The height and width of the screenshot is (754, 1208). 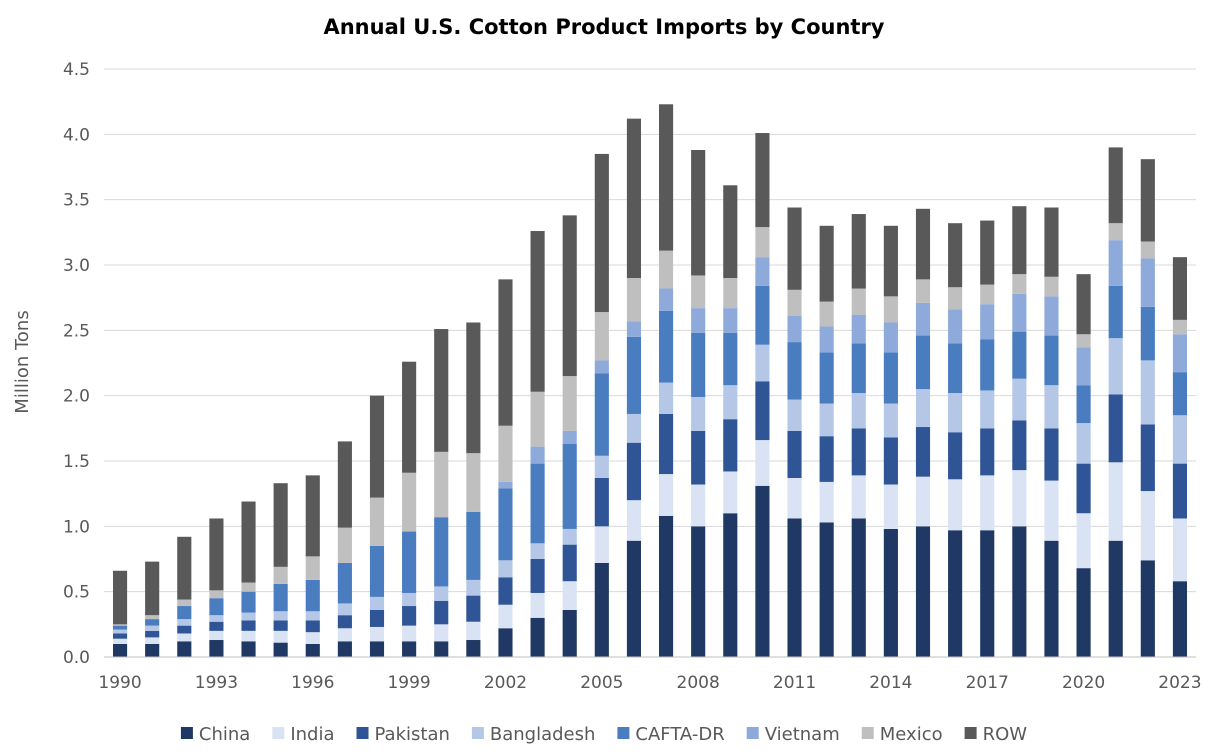 What do you see at coordinates (409, 509) in the screenshot?
I see `bar-stack-1999` at bounding box center [409, 509].